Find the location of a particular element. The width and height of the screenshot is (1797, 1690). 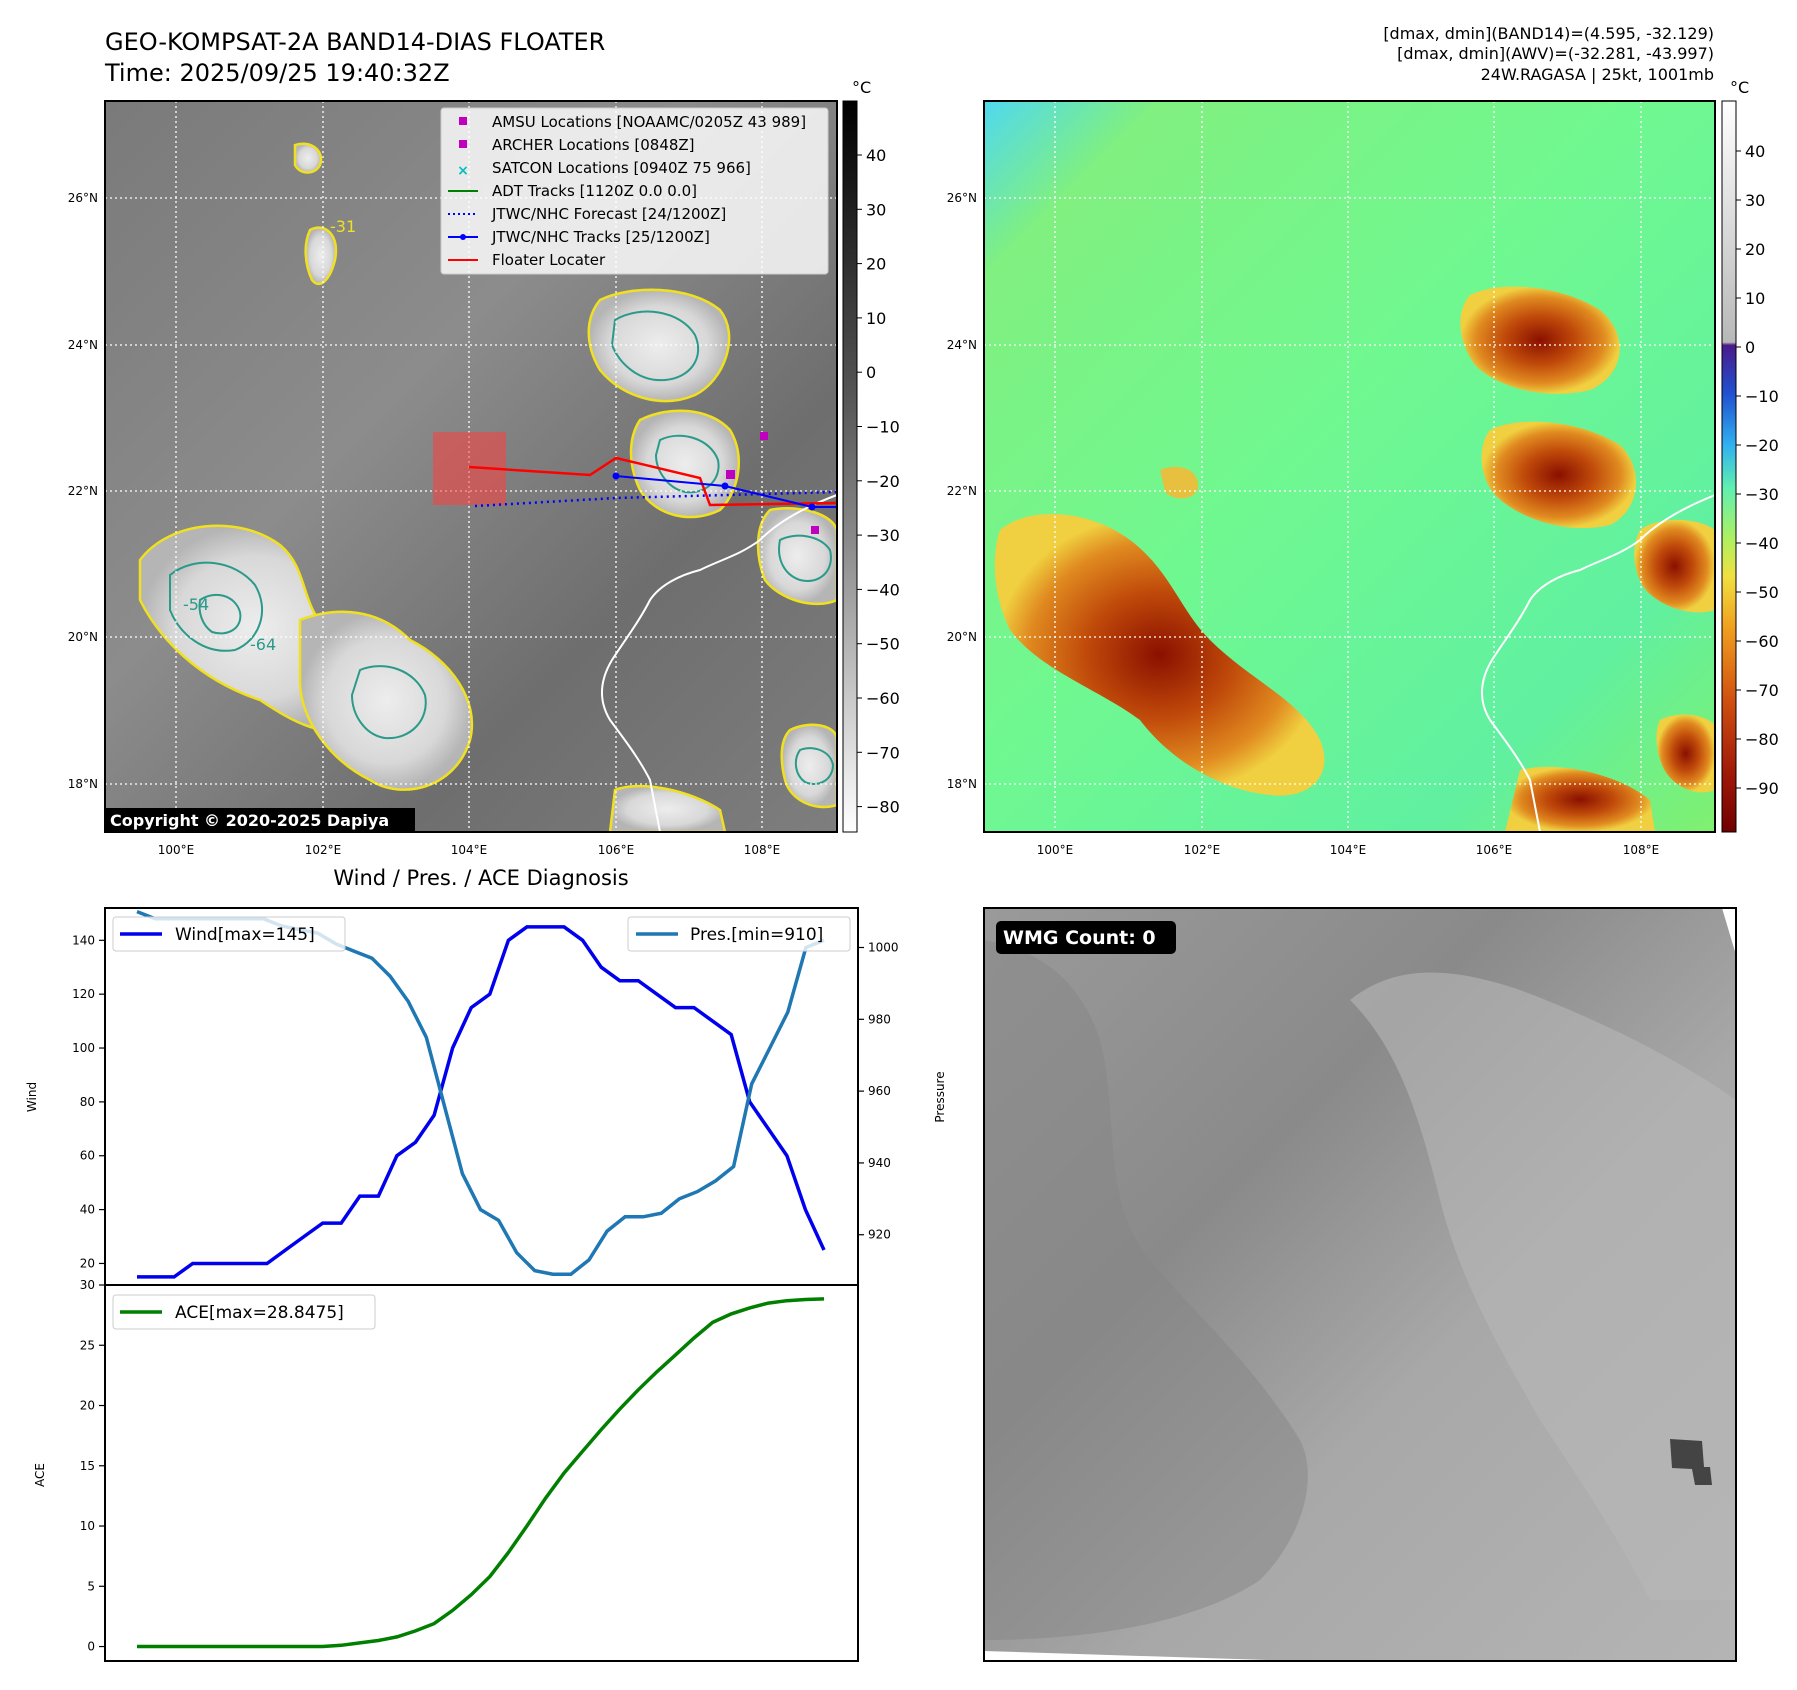

wind-legend-label: Wind[max=145] is located at coordinates (245, 935).